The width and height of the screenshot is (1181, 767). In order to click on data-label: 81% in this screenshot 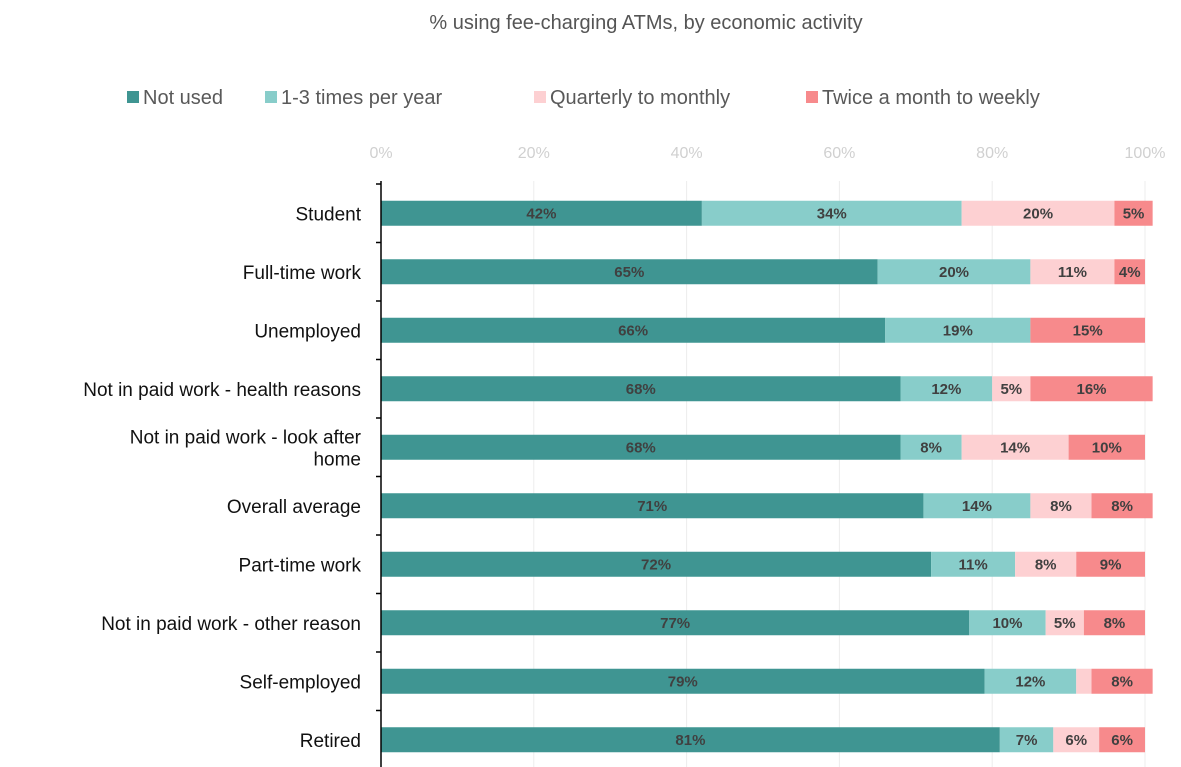, I will do `click(690, 740)`.